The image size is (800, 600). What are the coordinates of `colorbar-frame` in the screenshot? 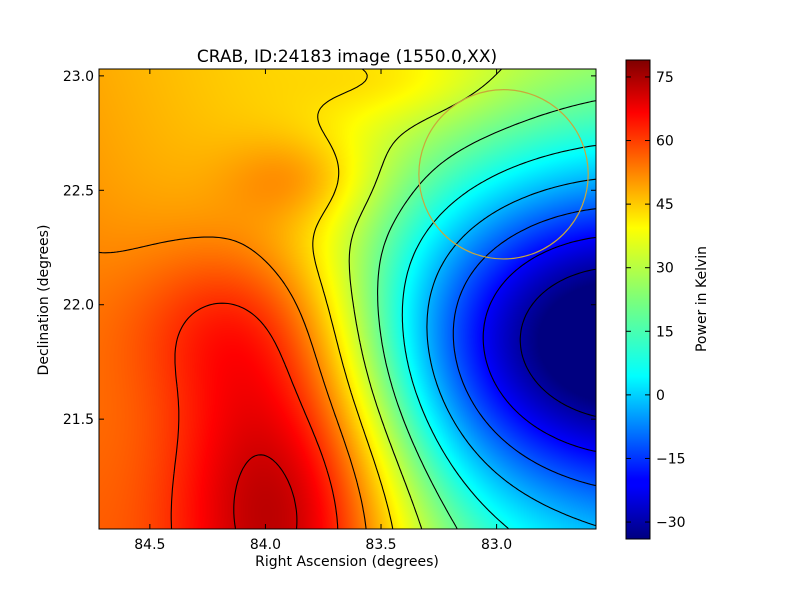 It's located at (638, 299).